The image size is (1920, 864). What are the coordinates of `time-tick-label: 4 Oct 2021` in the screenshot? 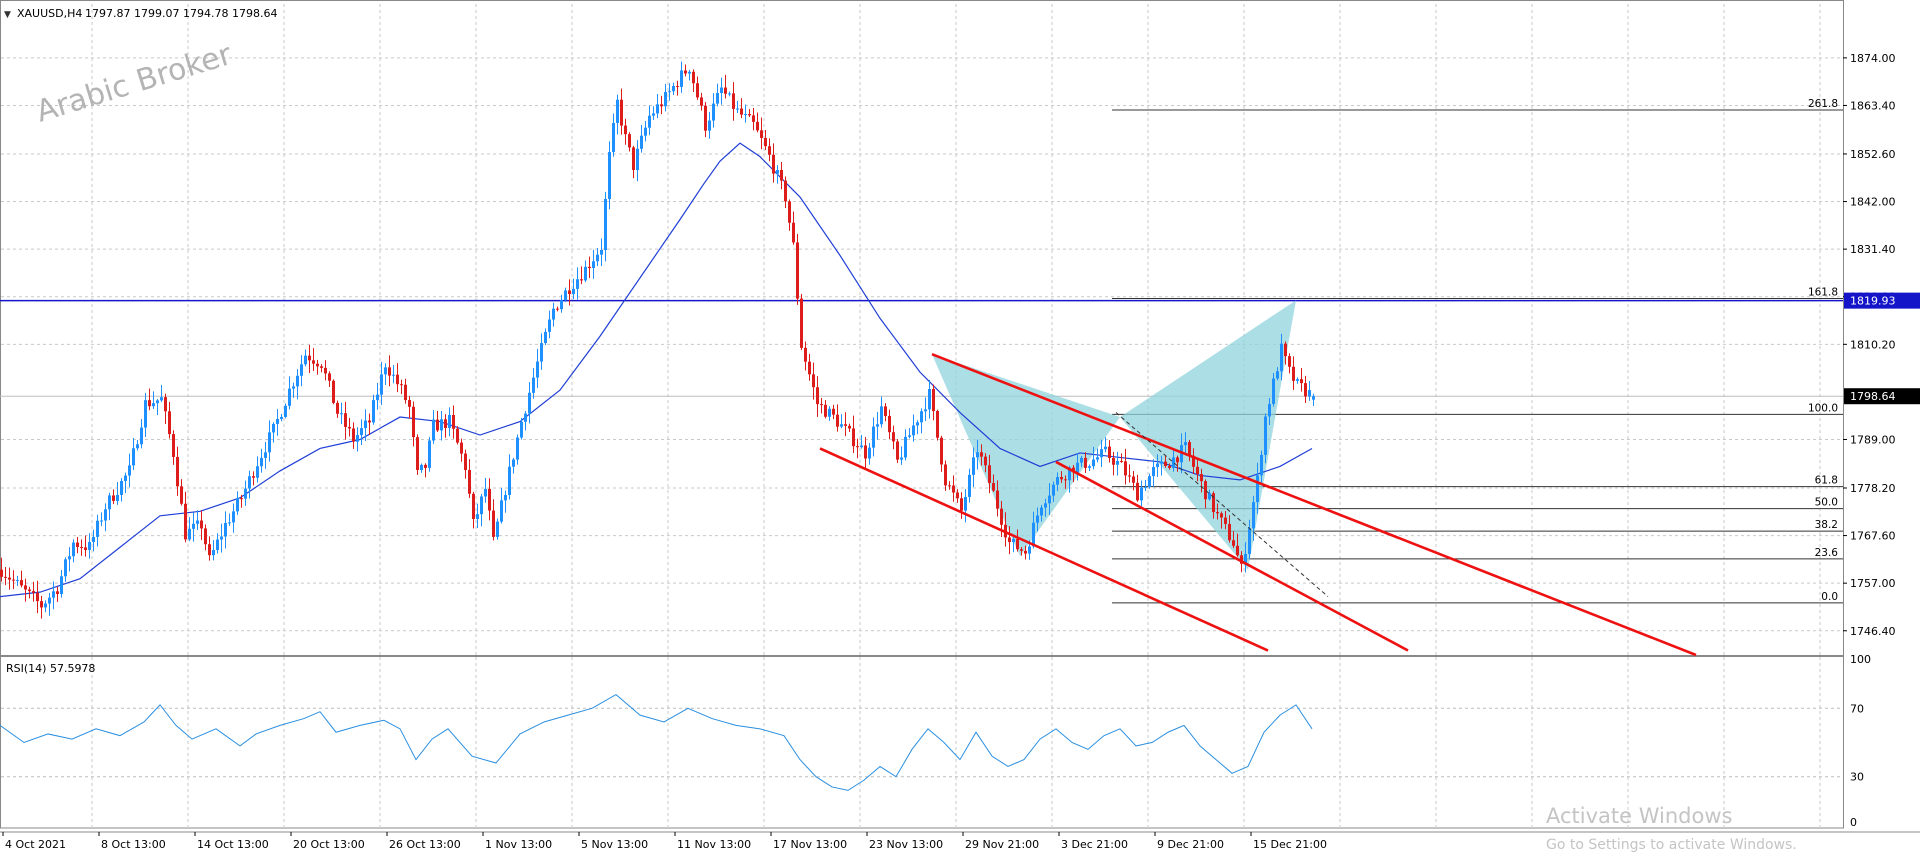 It's located at (35, 844).